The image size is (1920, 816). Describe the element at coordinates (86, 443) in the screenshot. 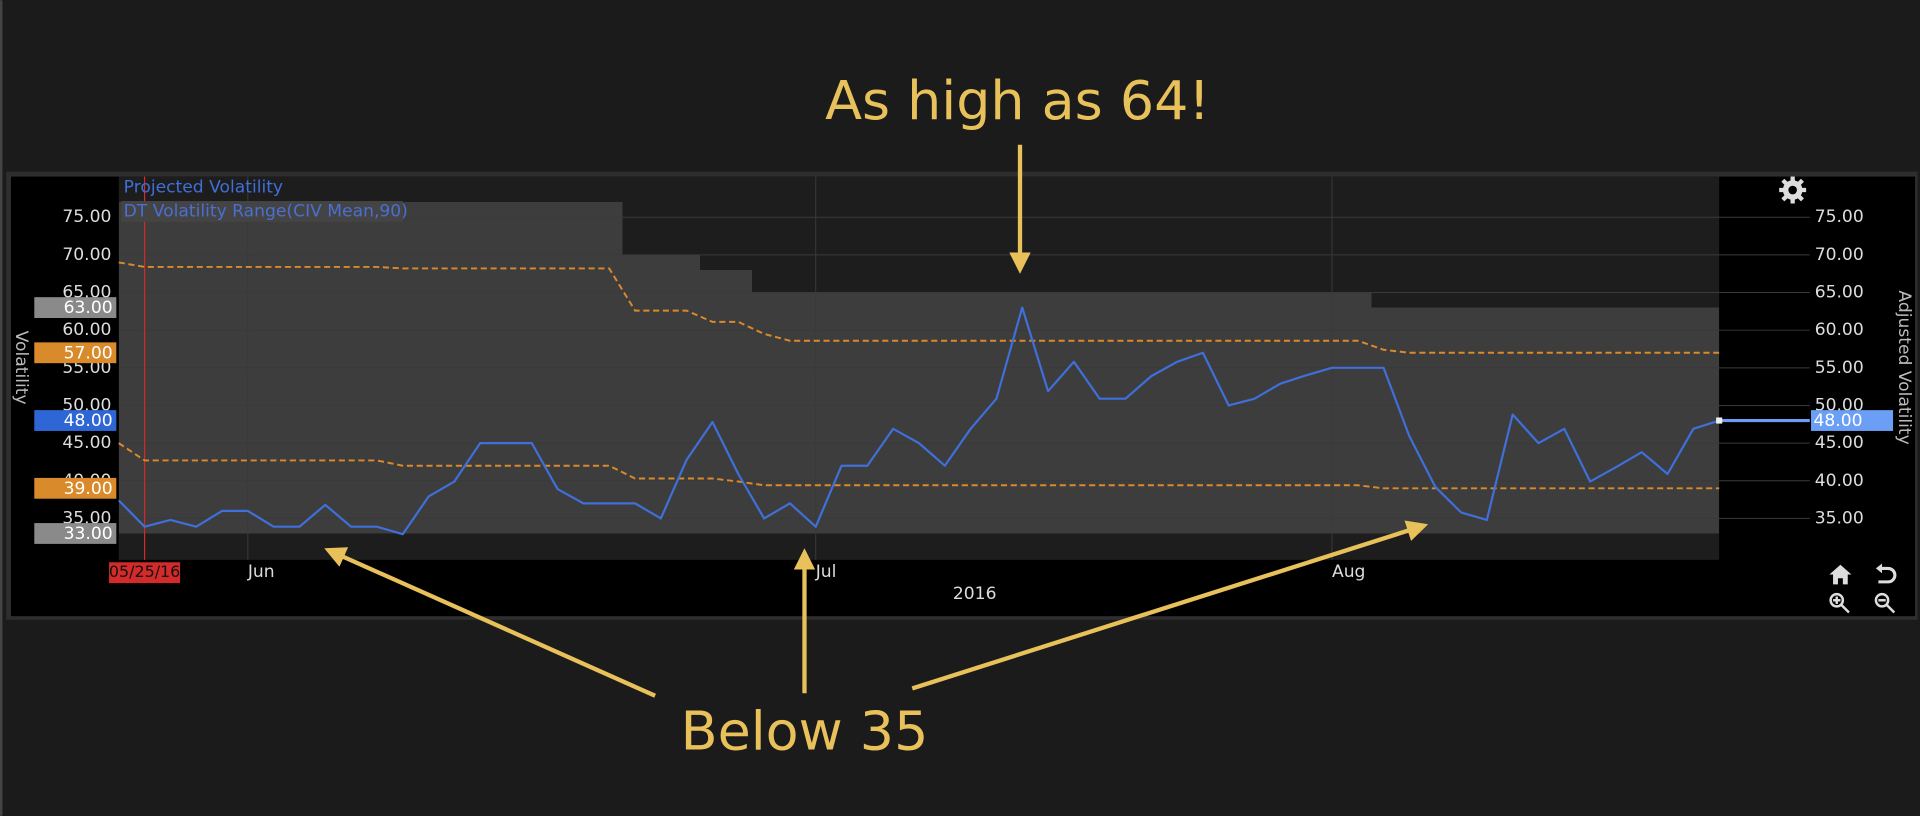

I see `y-tick-label: 45.00` at that location.